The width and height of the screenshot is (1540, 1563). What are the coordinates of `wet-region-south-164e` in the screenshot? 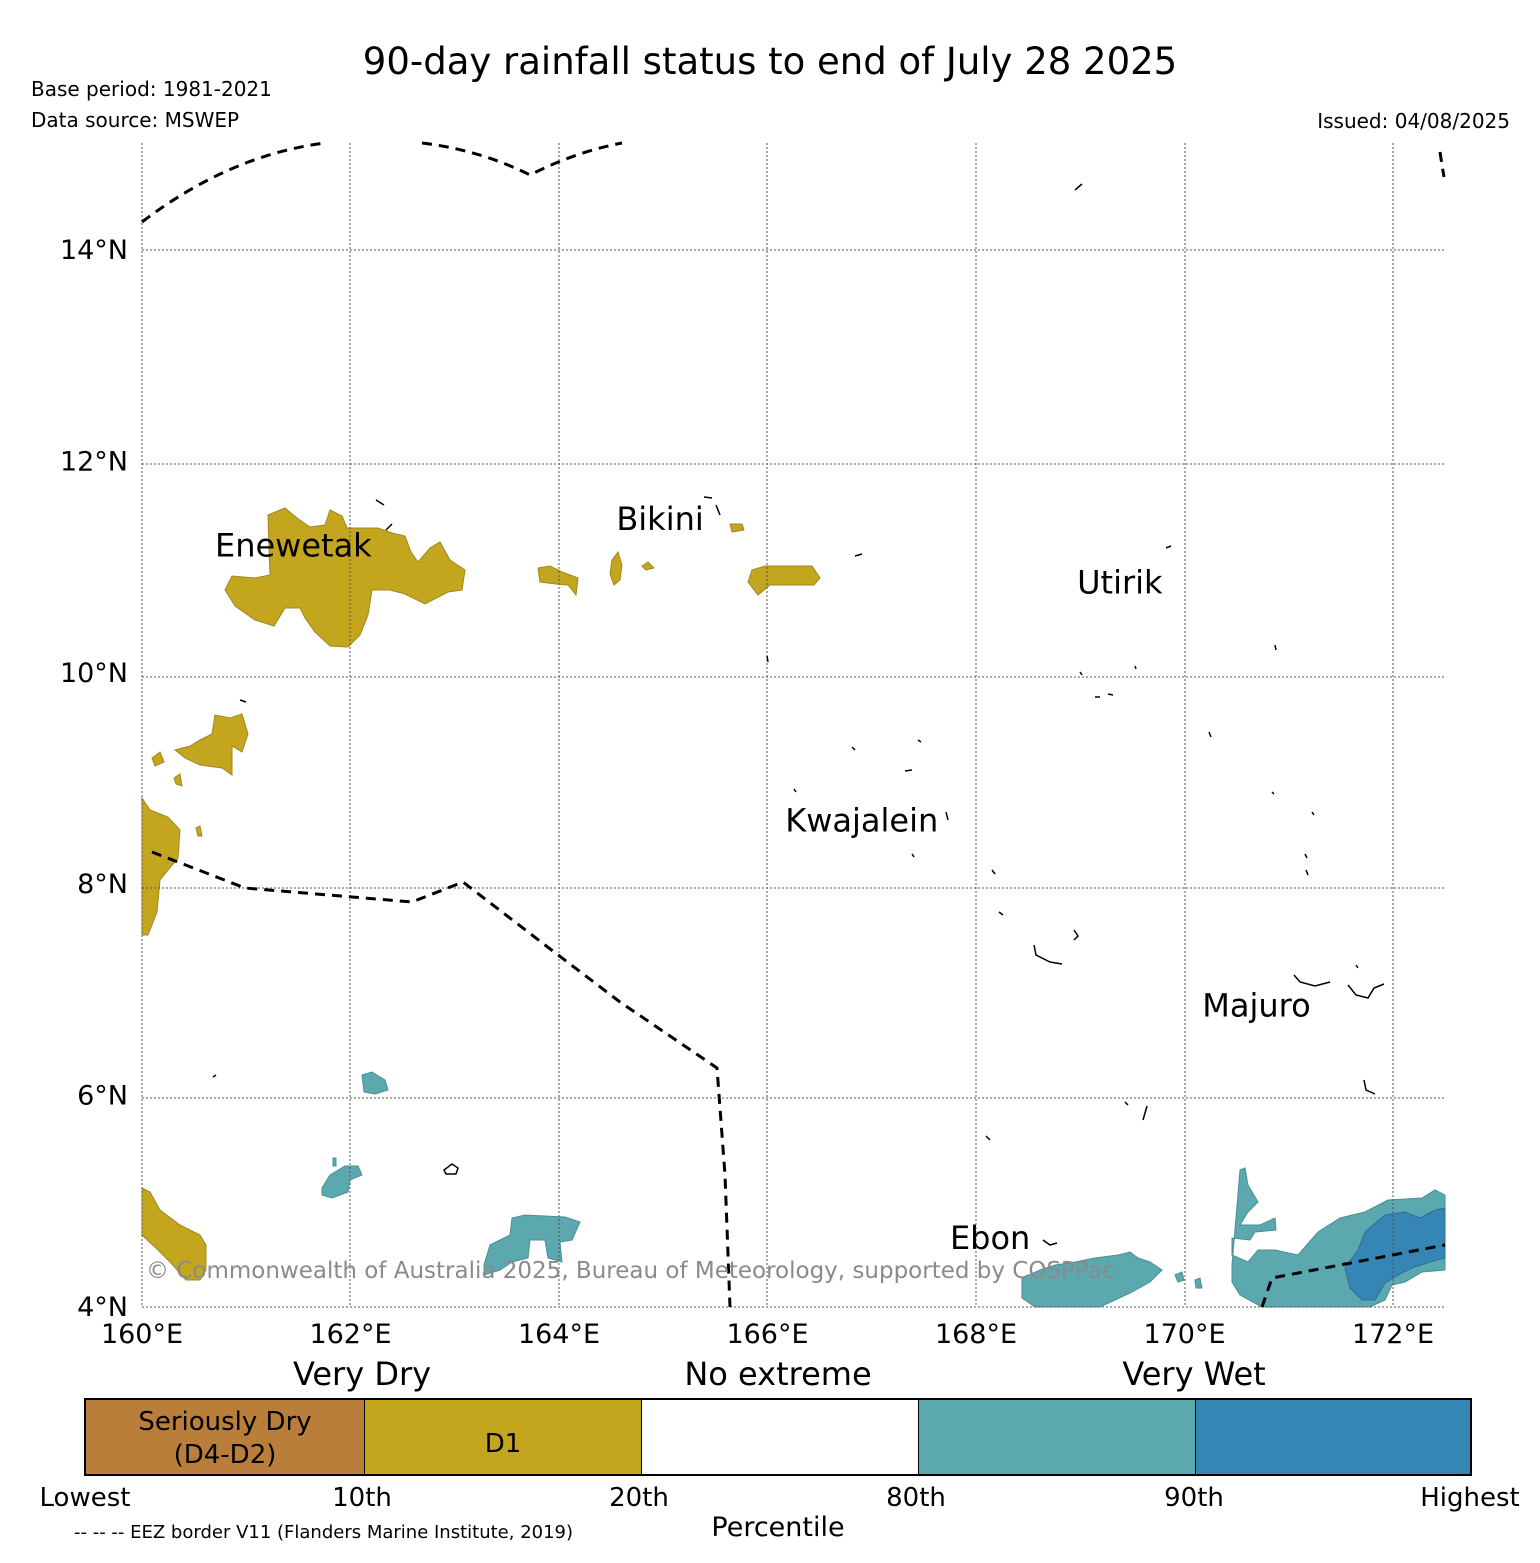 It's located at (532, 1245).